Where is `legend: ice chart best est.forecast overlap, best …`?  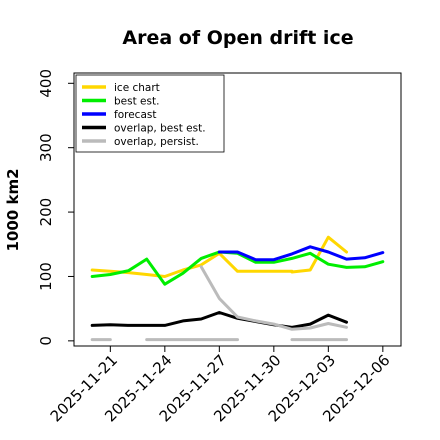 legend: ice chart best est.forecast overlap, best … is located at coordinates (150, 113).